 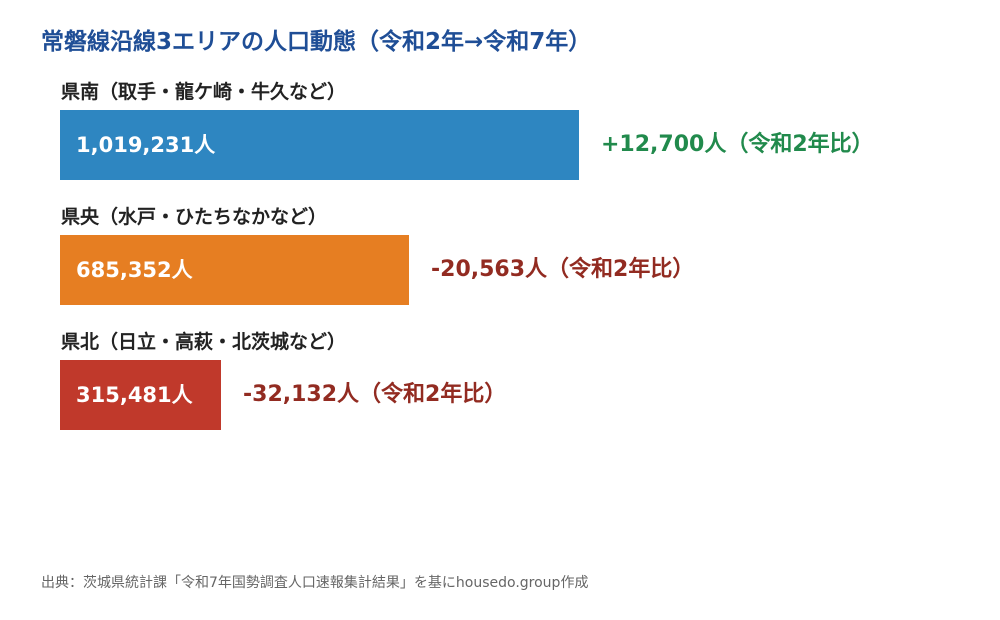 What do you see at coordinates (134, 395) in the screenshot?
I see `bar-value-label: 315,481人` at bounding box center [134, 395].